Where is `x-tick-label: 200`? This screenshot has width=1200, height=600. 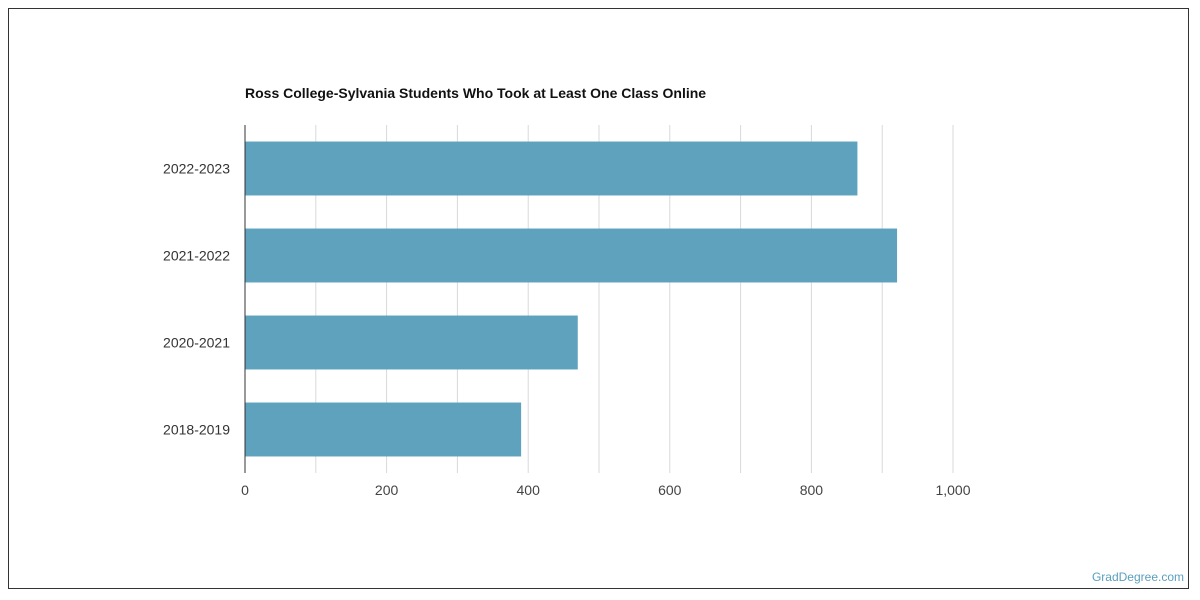 x-tick-label: 200 is located at coordinates (387, 490).